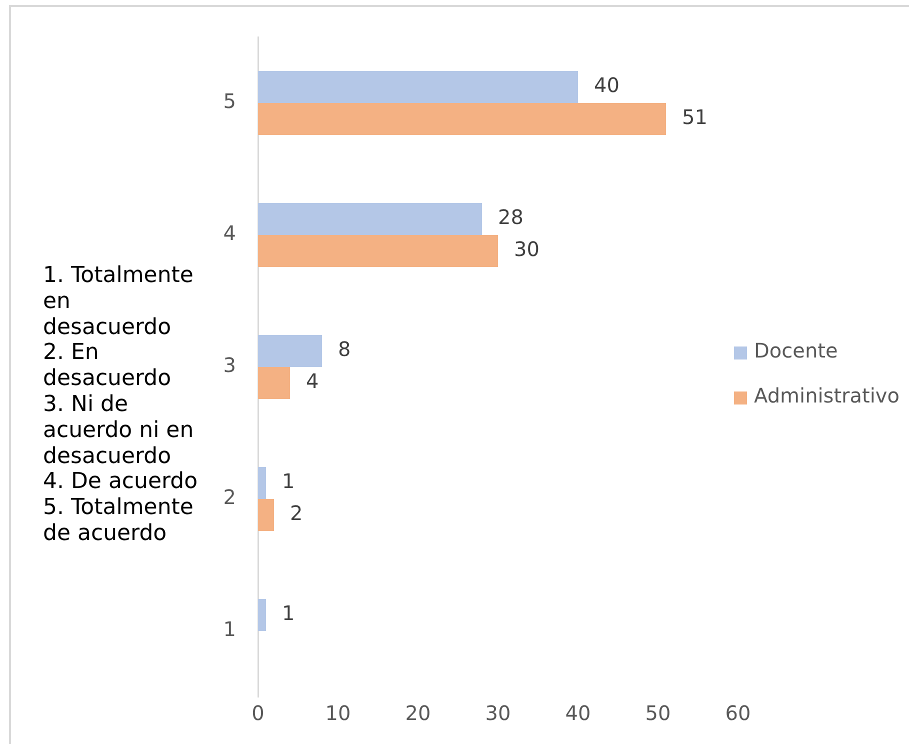  Describe the element at coordinates (344, 349) in the screenshot. I see `data-label: 8` at that location.